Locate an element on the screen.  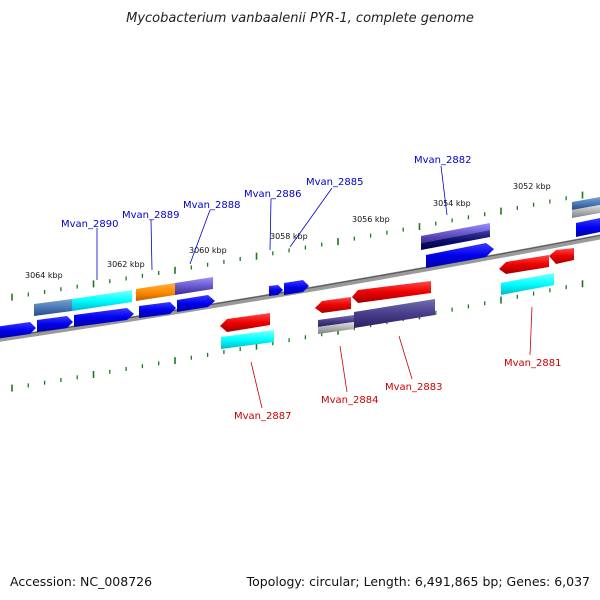
reverse-category-bars is located at coordinates (387, 311).